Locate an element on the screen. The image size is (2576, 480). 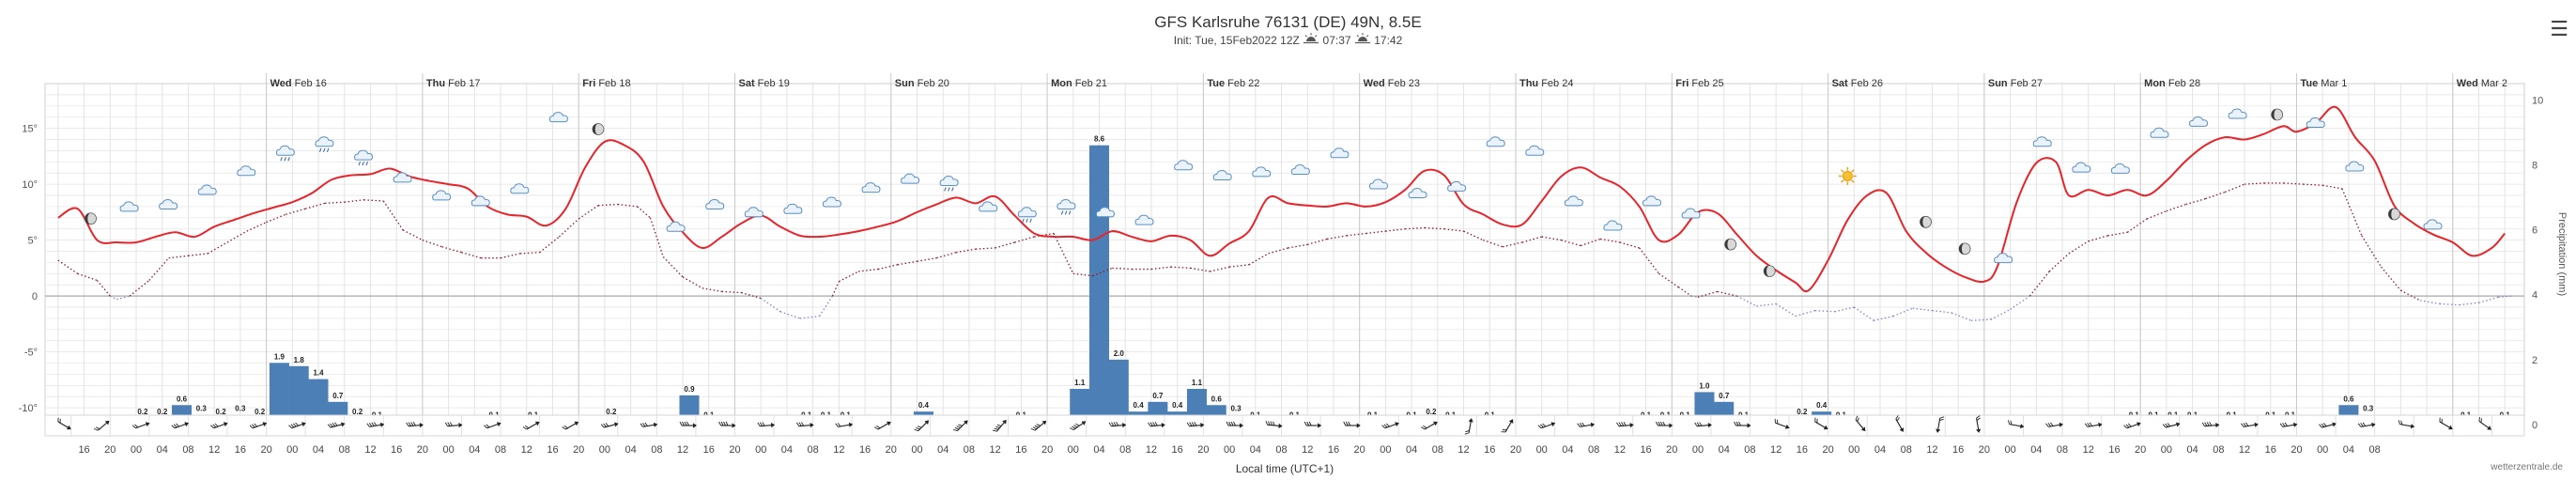
hamburger-menu-icon: ☰ is located at coordinates (2559, 28).